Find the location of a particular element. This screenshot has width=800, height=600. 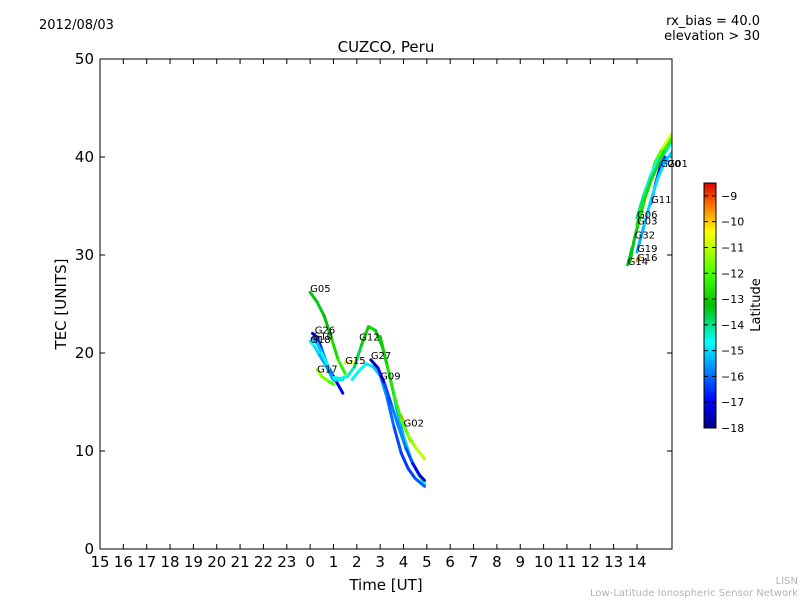

series-g02b is located at coordinates (402, 397).